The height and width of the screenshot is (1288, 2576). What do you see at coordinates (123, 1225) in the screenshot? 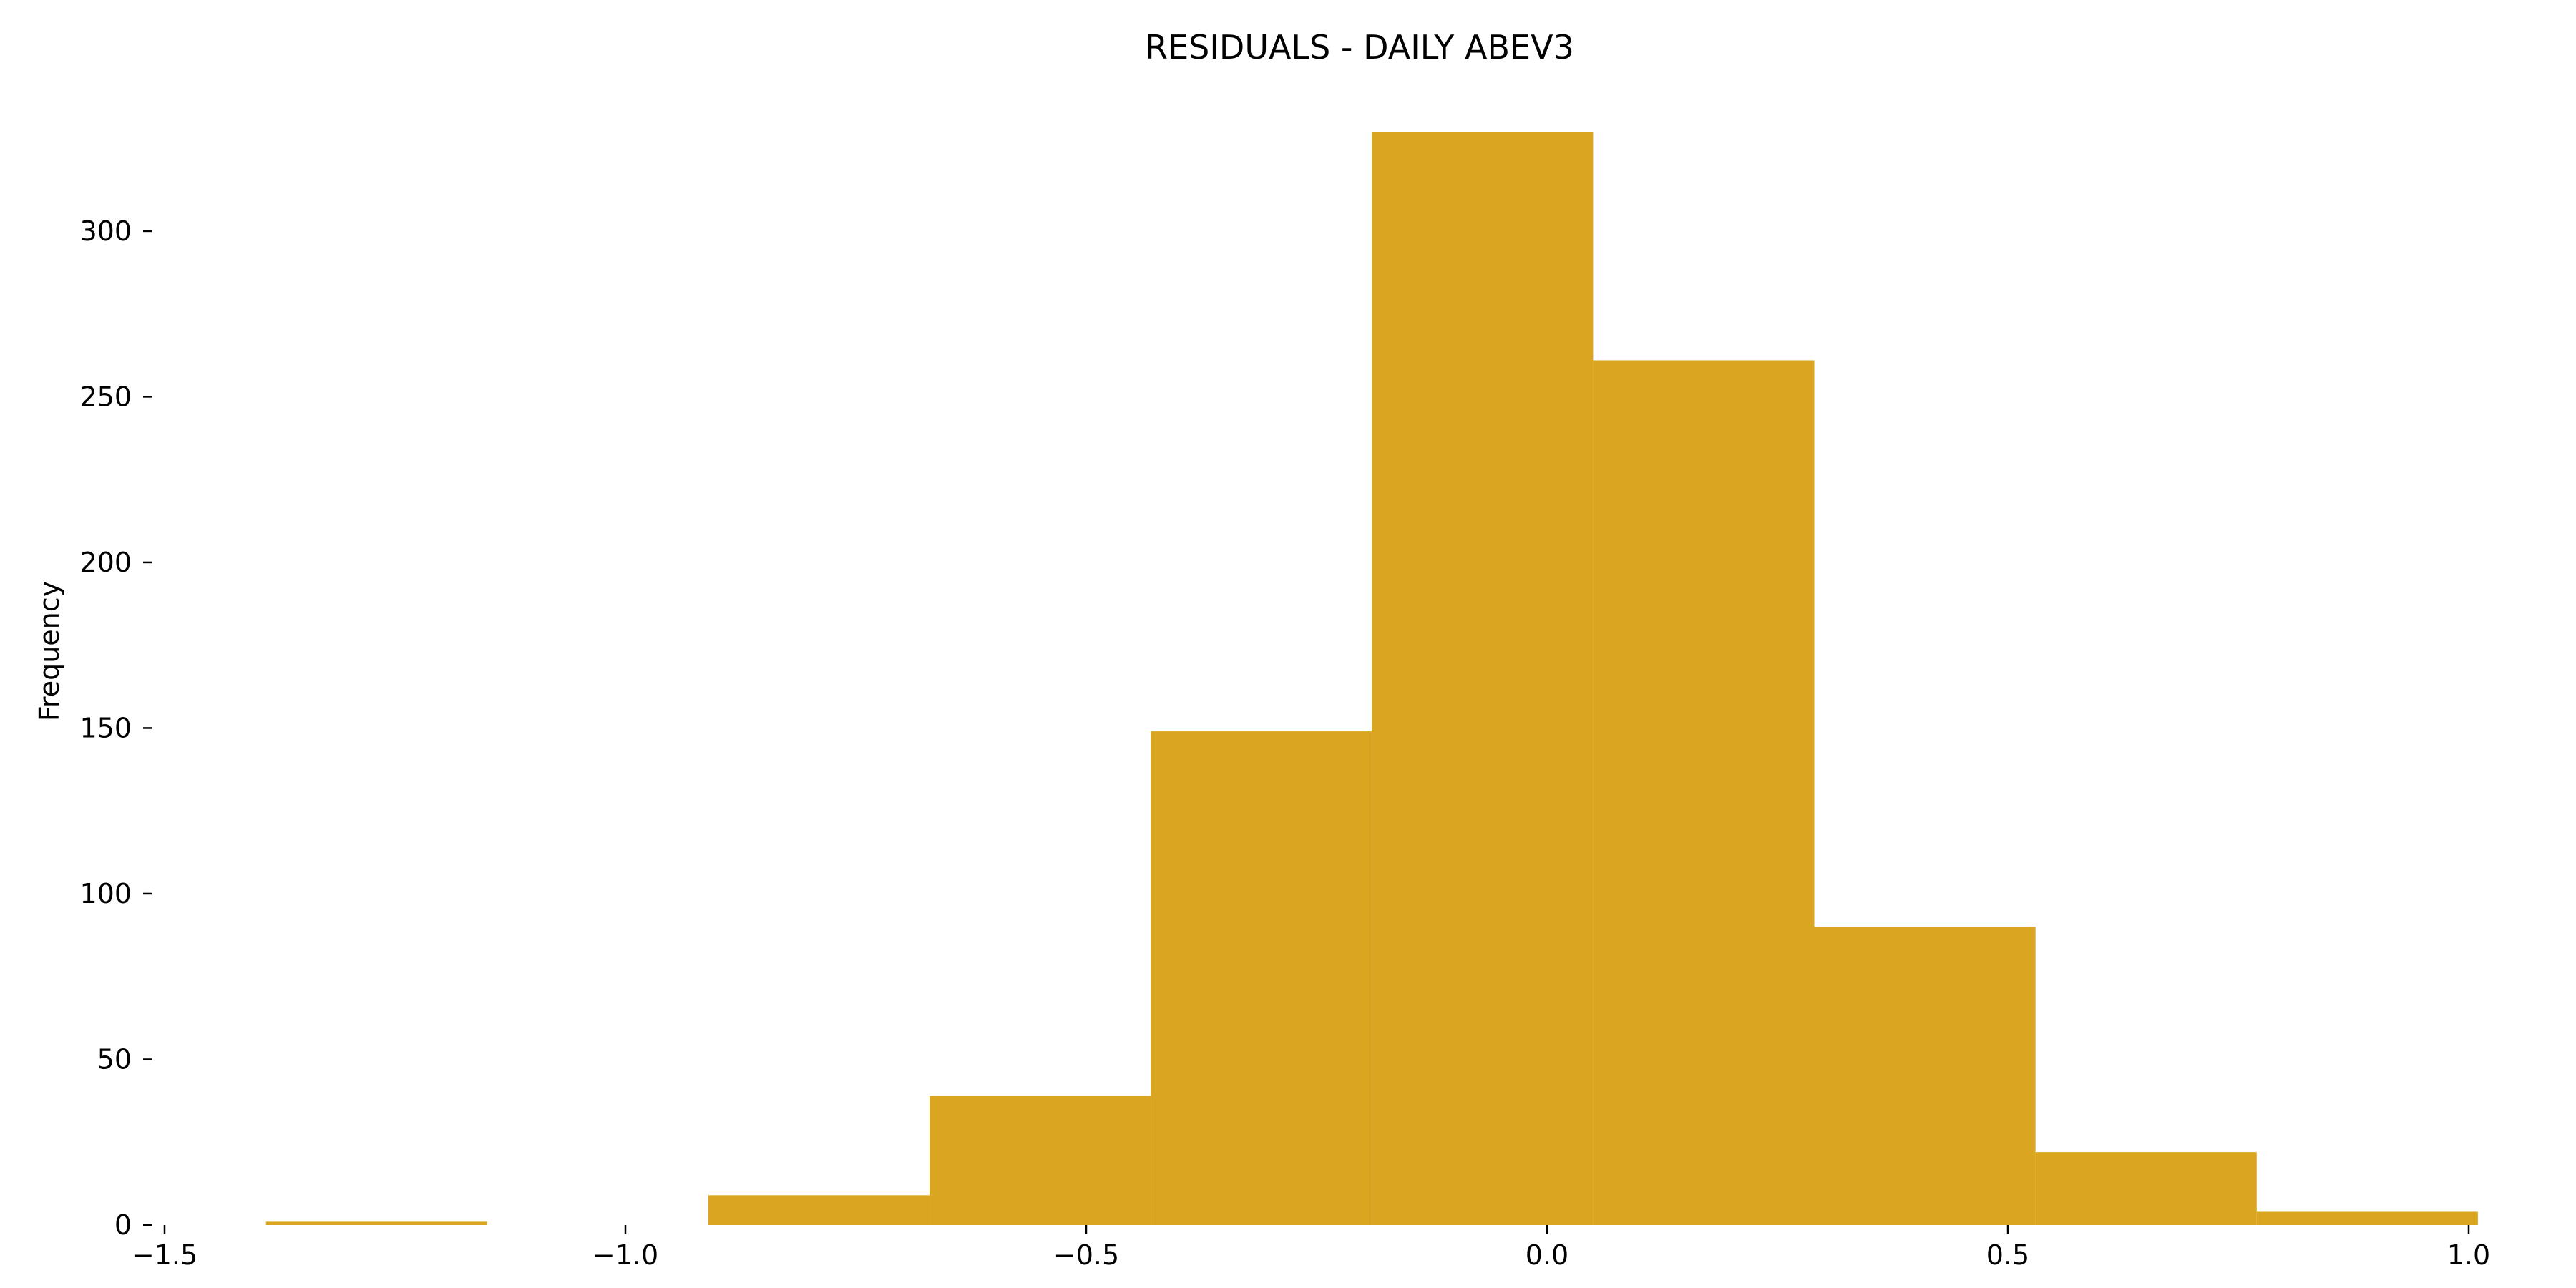
I see `y-tick-label: 0` at bounding box center [123, 1225].